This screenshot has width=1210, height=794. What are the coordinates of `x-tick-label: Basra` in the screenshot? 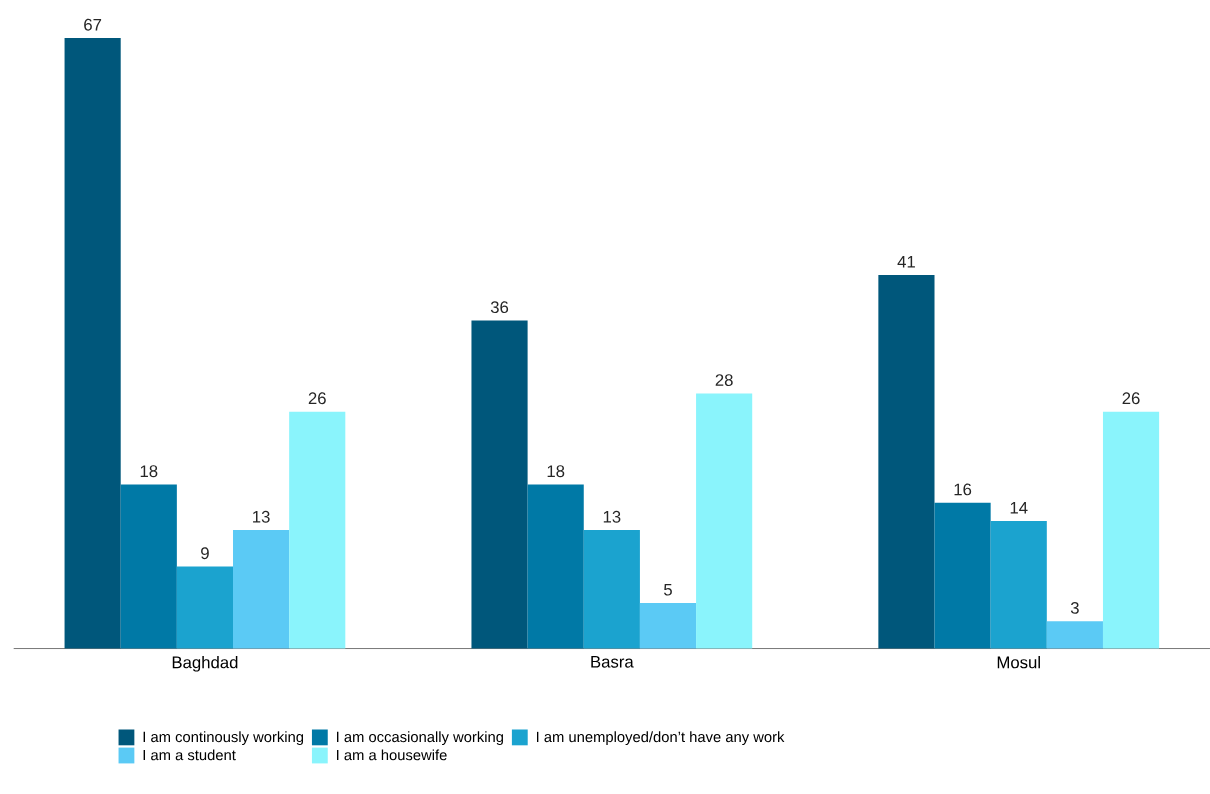 It's located at (612, 662).